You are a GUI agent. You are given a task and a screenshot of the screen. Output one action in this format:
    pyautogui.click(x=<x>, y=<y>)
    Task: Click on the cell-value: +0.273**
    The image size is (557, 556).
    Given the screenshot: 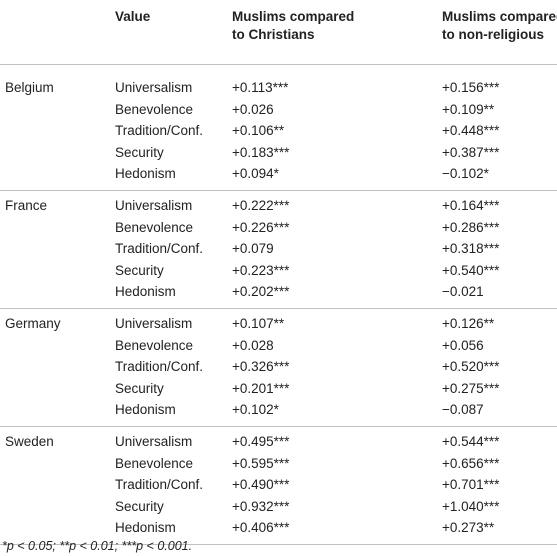 What is the action you would take?
    pyautogui.click(x=468, y=528)
    